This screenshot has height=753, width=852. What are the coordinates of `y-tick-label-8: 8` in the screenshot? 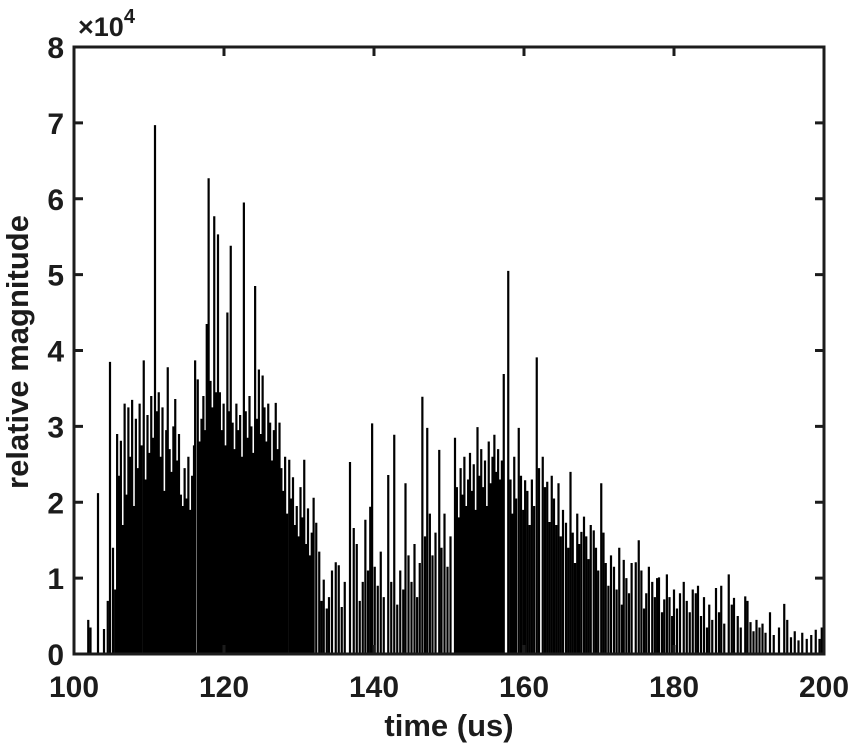 It's located at (55, 48).